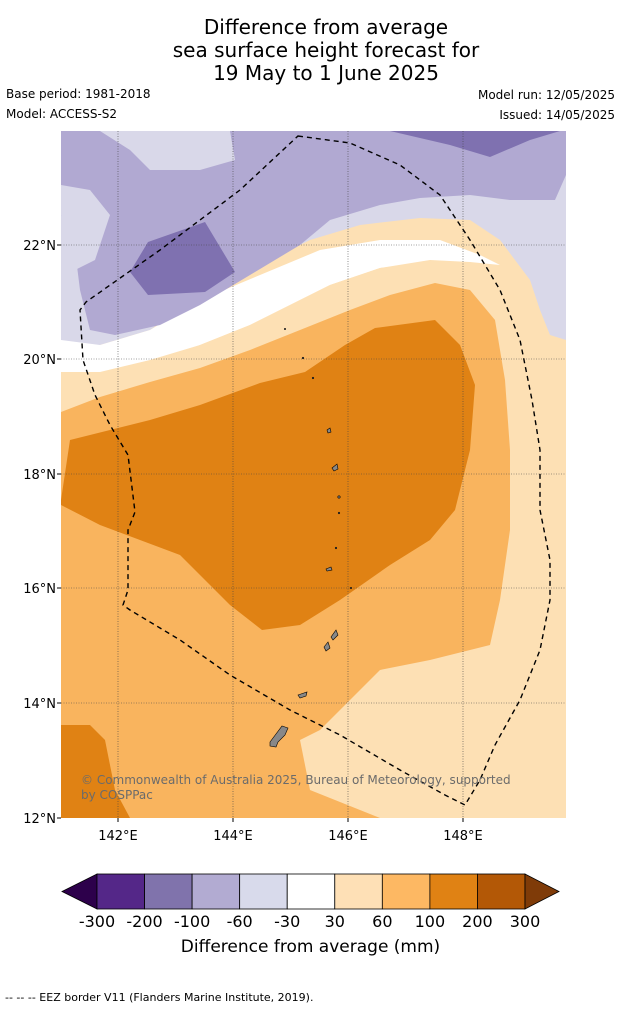 The width and height of the screenshot is (621, 1011). I want to click on lat-label: 14°N, so click(39, 704).